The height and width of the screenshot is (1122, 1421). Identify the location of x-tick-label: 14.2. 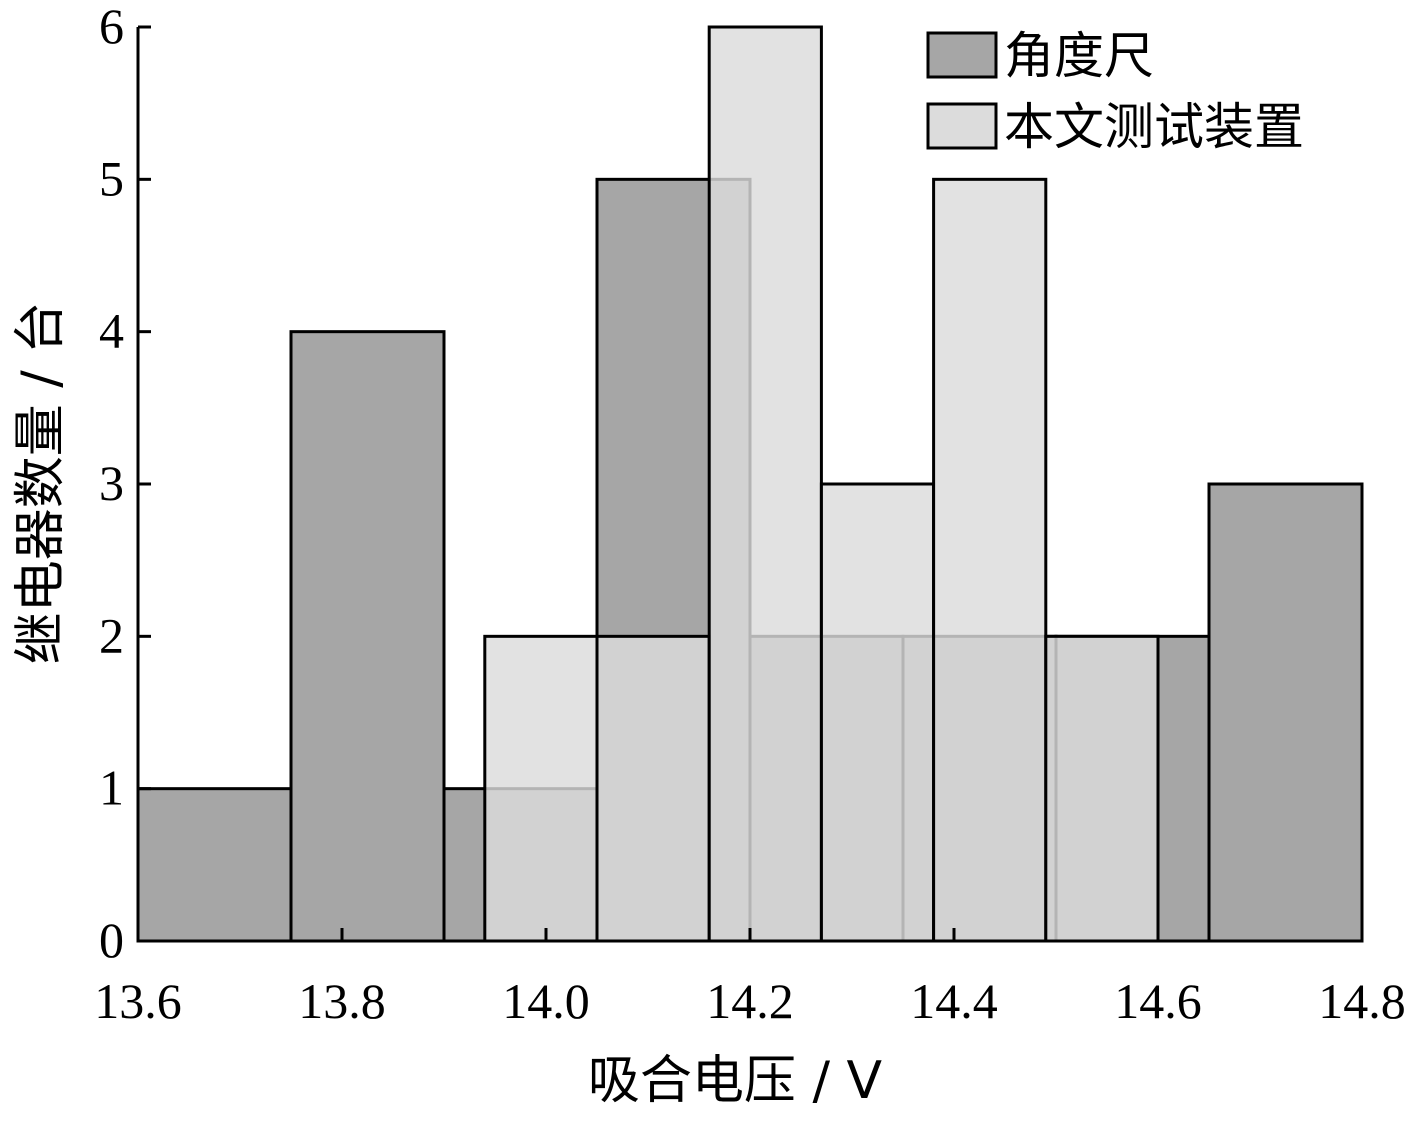
(750, 1001).